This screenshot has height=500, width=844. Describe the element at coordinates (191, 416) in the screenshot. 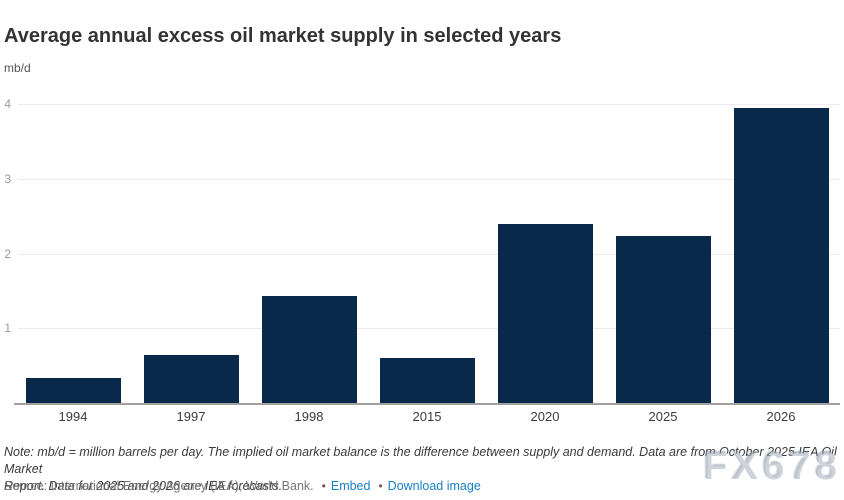

I see `x-tick-label: 1997` at that location.